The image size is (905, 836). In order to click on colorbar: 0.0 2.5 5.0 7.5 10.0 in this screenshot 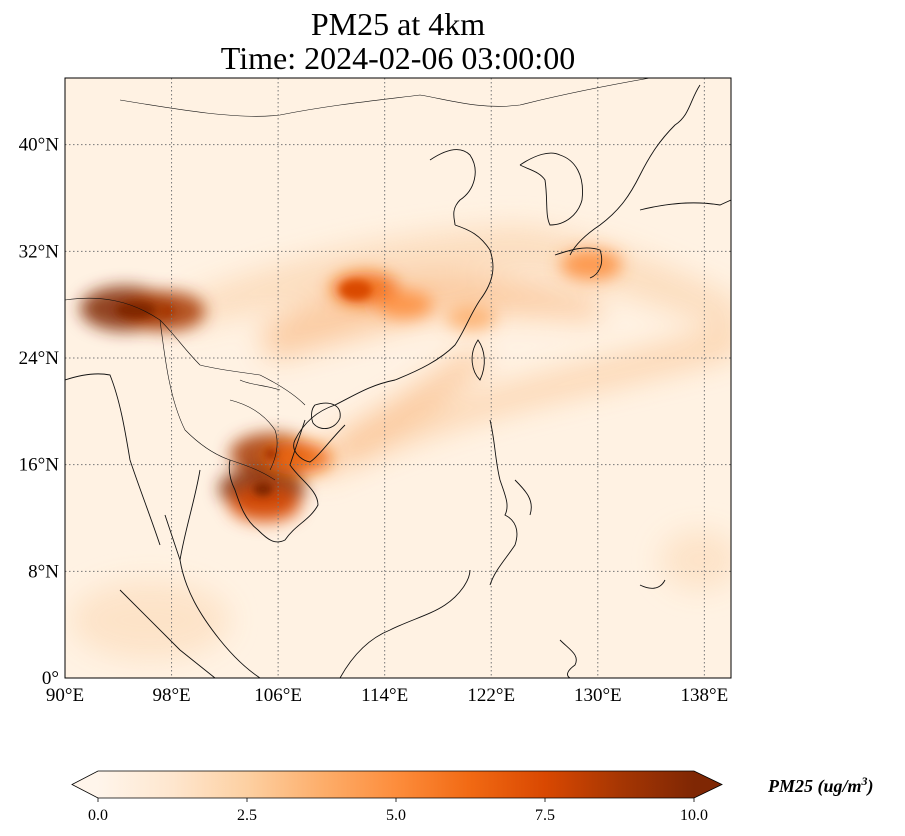, I will do `click(397, 797)`.